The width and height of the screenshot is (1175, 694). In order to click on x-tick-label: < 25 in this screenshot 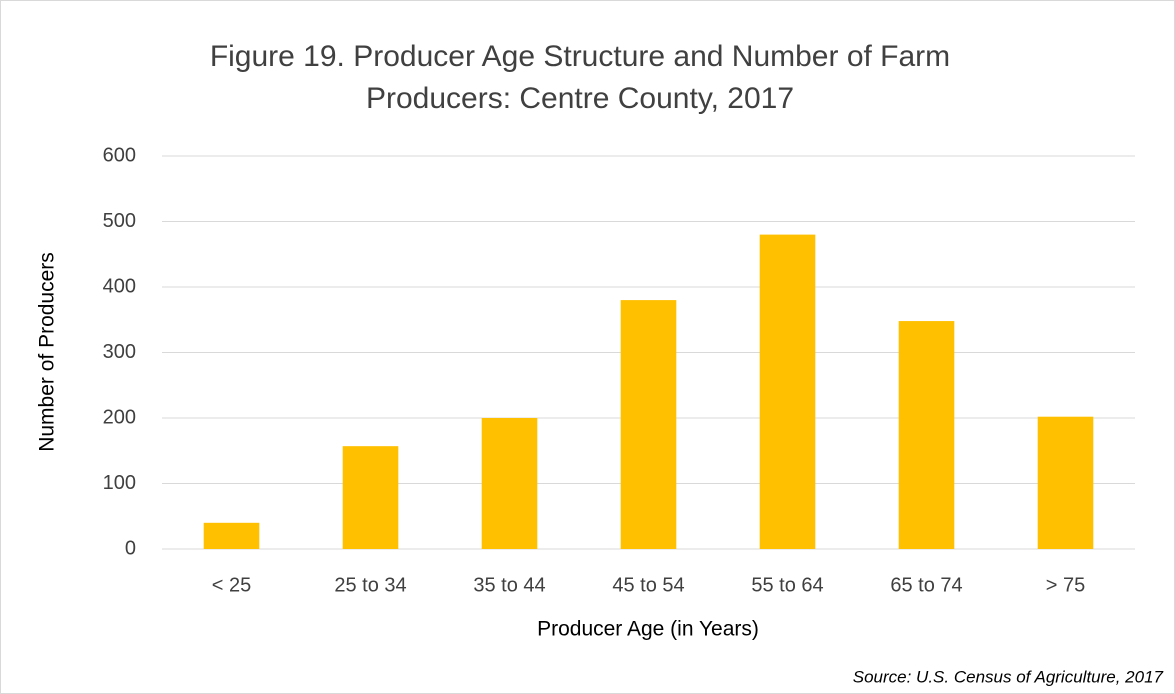, I will do `click(231, 585)`.